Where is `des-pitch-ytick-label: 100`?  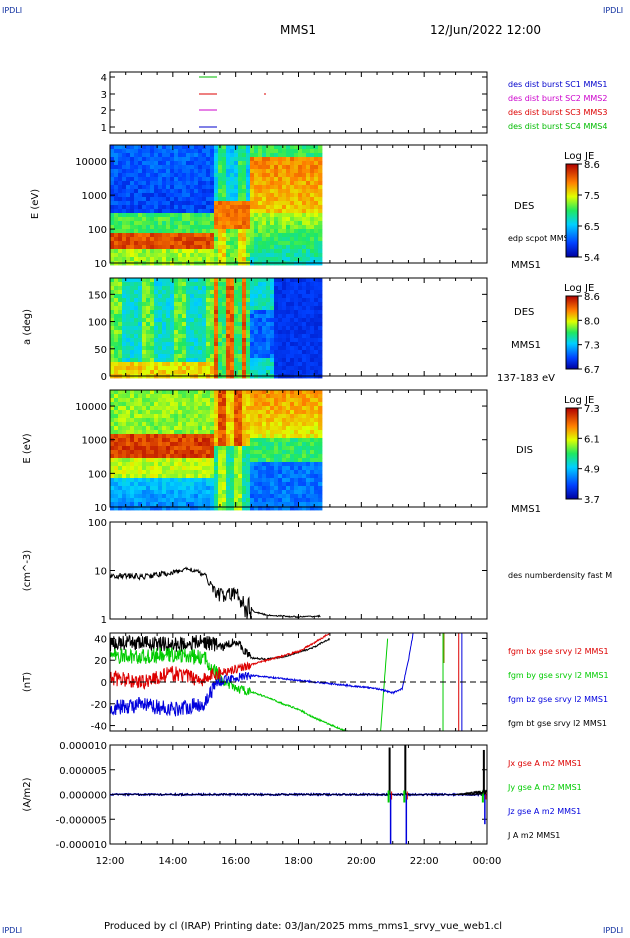 des-pitch-ytick-label: 100 is located at coordinates (97, 323).